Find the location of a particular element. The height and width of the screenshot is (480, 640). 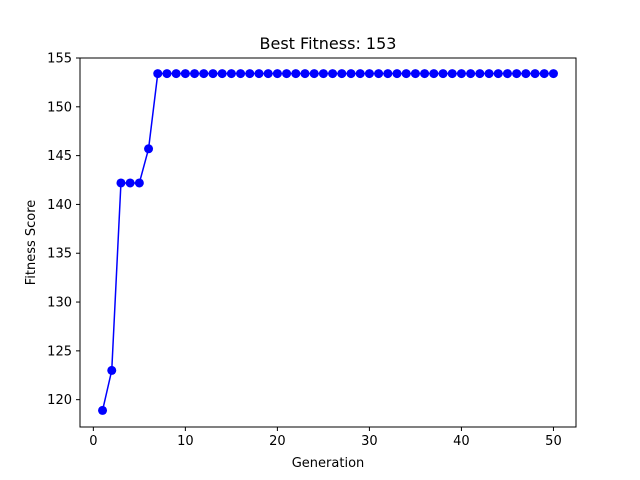

y-tick-label: 140 is located at coordinates (59, 205).